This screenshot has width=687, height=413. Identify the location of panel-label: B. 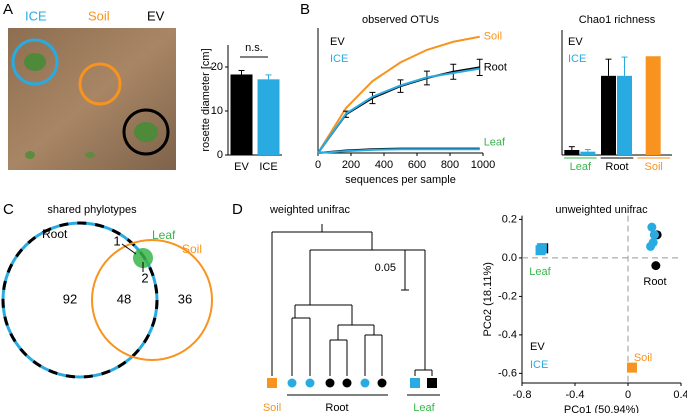
(305, 9).